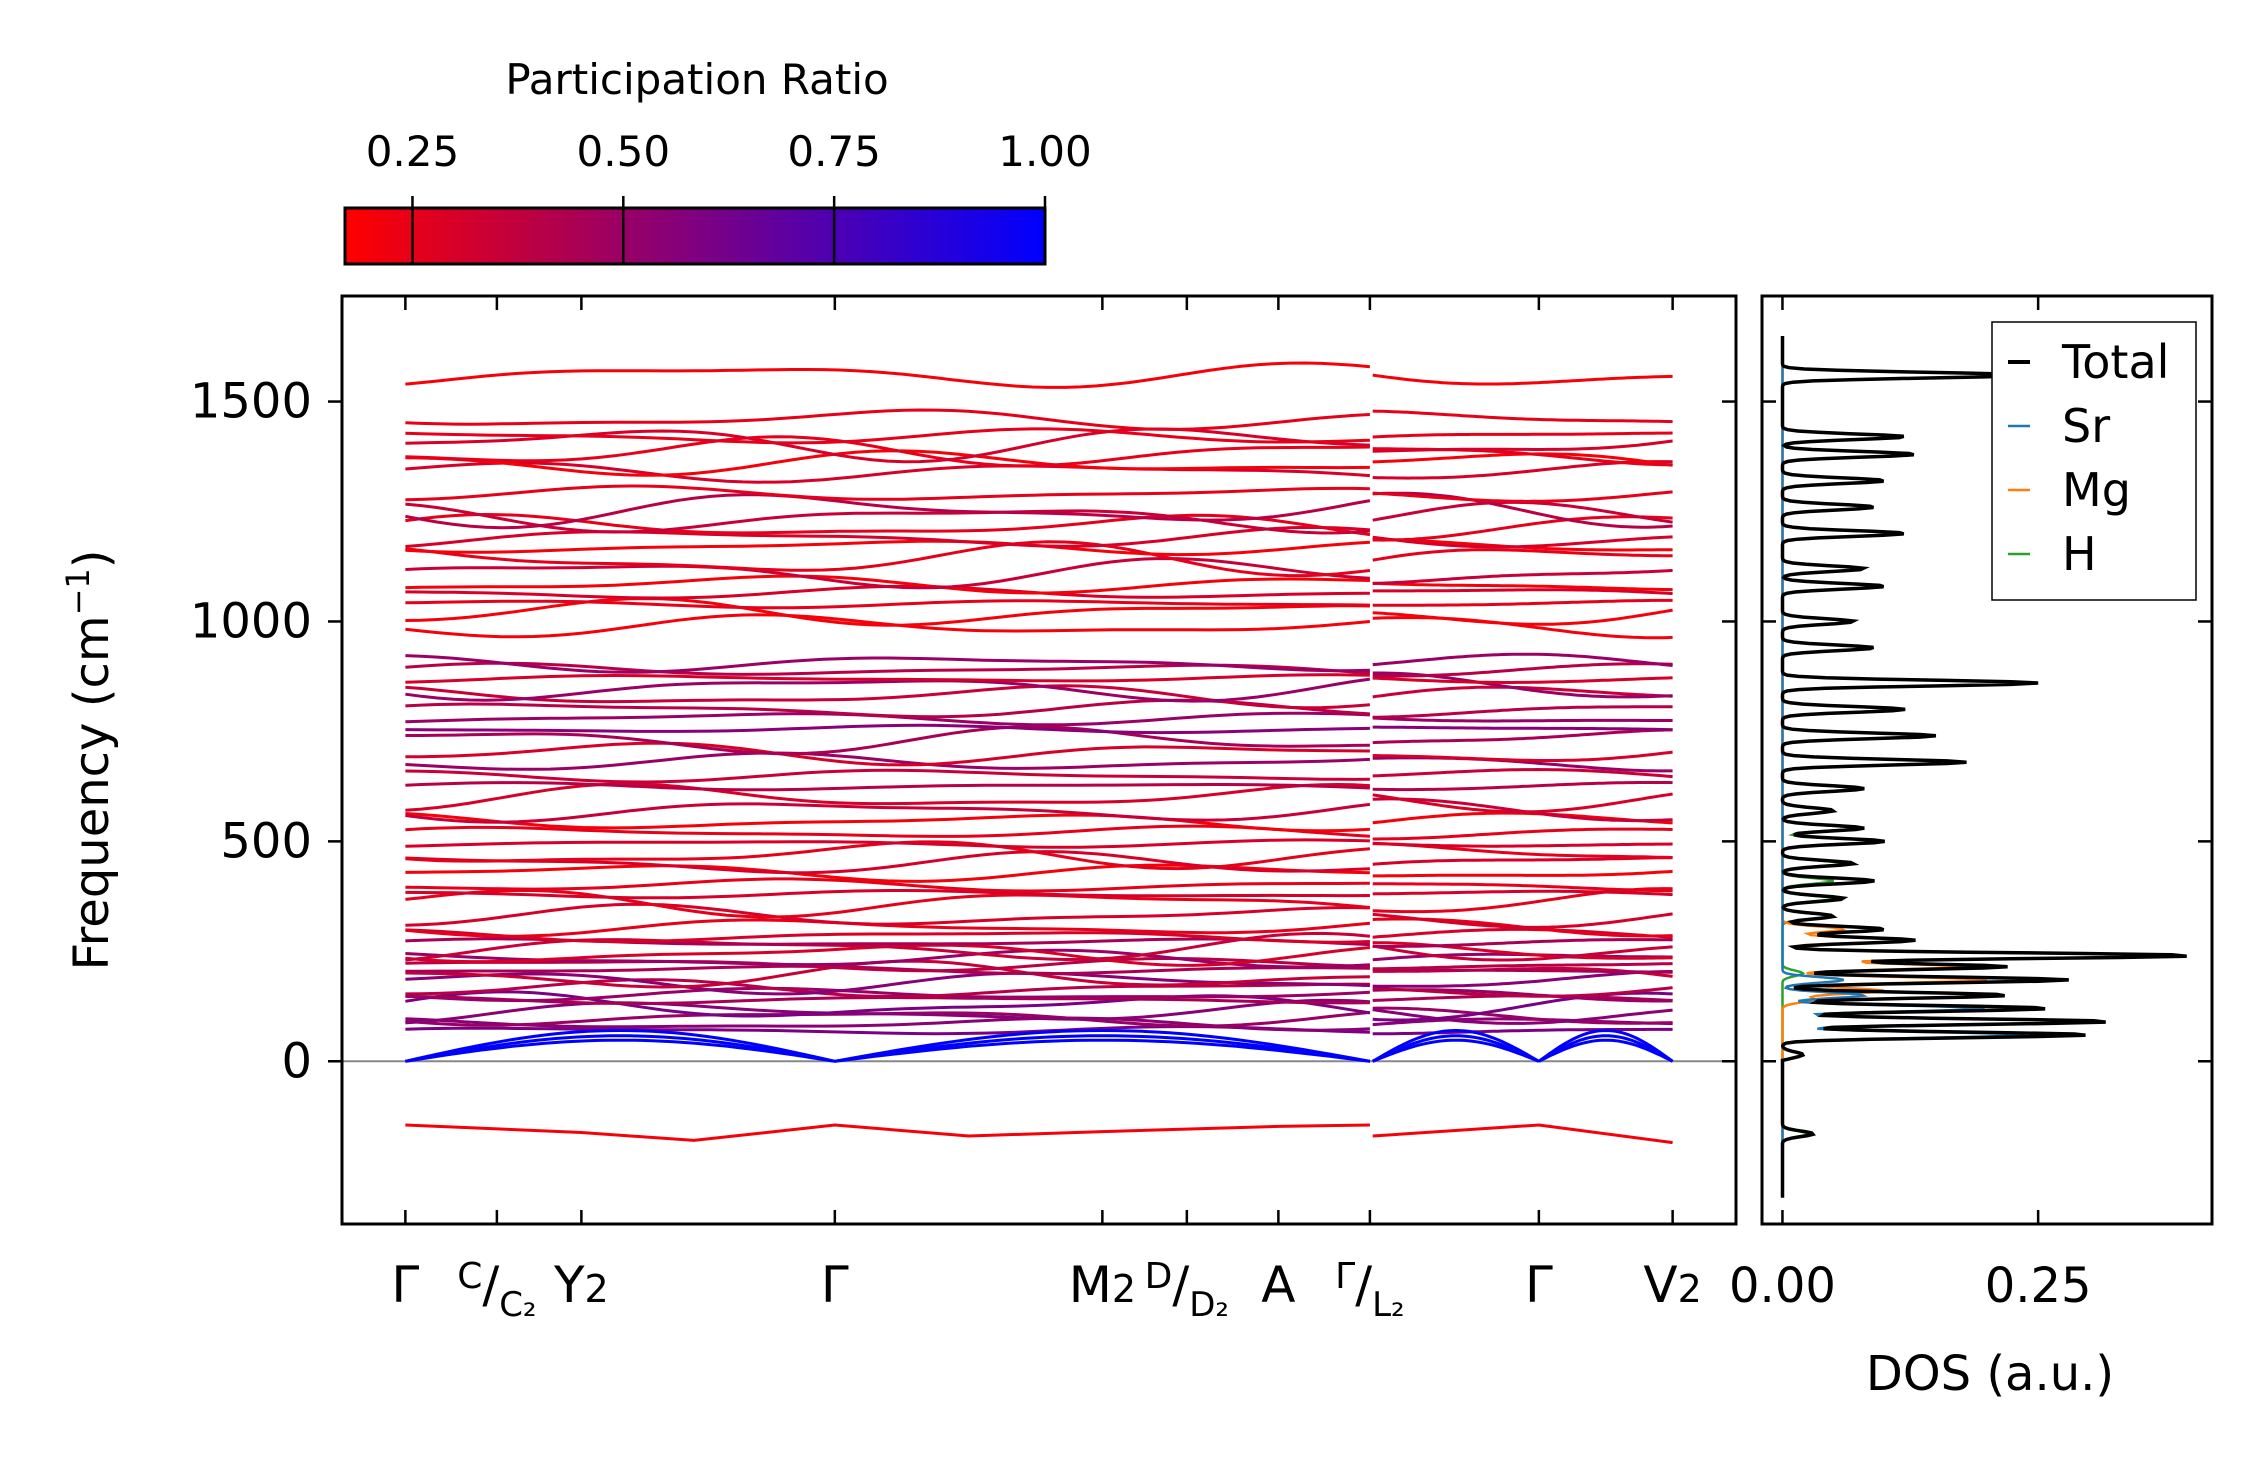  Describe the element at coordinates (2079, 554) in the screenshot. I see `legend-label: H` at that location.